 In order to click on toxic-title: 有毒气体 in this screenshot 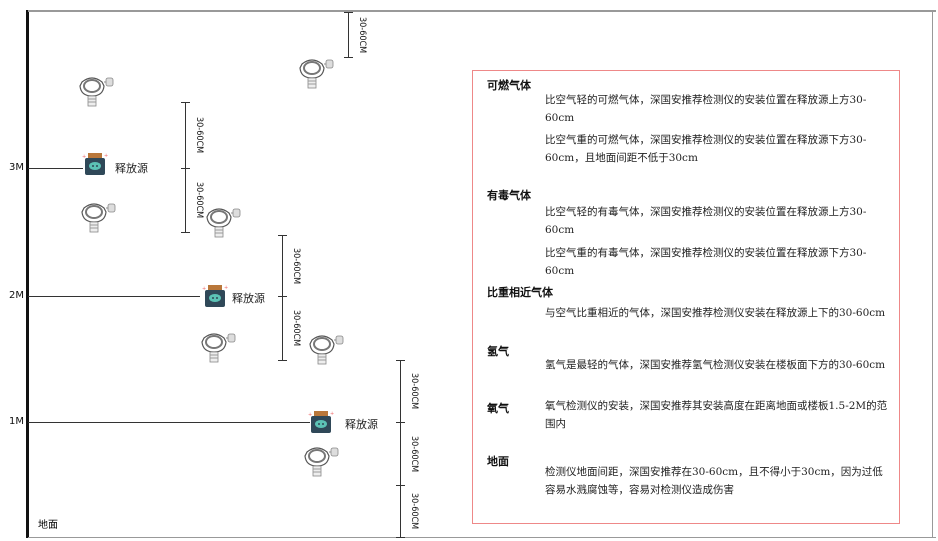, I will do `click(509, 195)`.